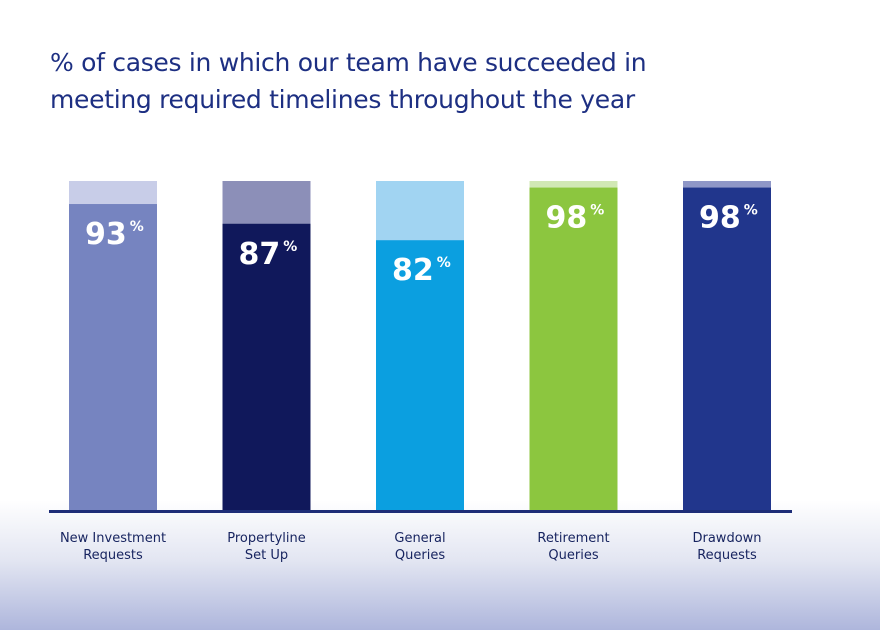 The height and width of the screenshot is (630, 880). Describe the element at coordinates (114, 234) in the screenshot. I see `data-label: 93%` at that location.